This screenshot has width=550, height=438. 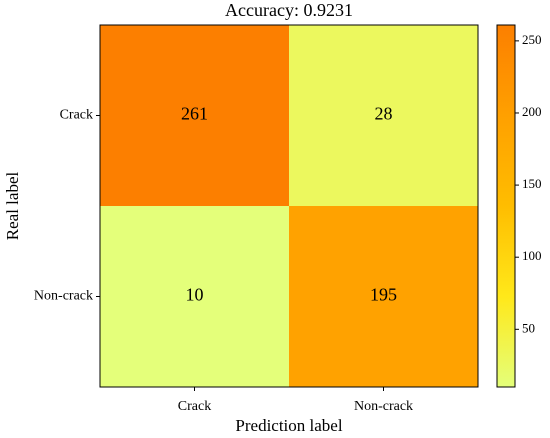 What do you see at coordinates (194, 406) in the screenshot?
I see `x-tick-label: Crack` at bounding box center [194, 406].